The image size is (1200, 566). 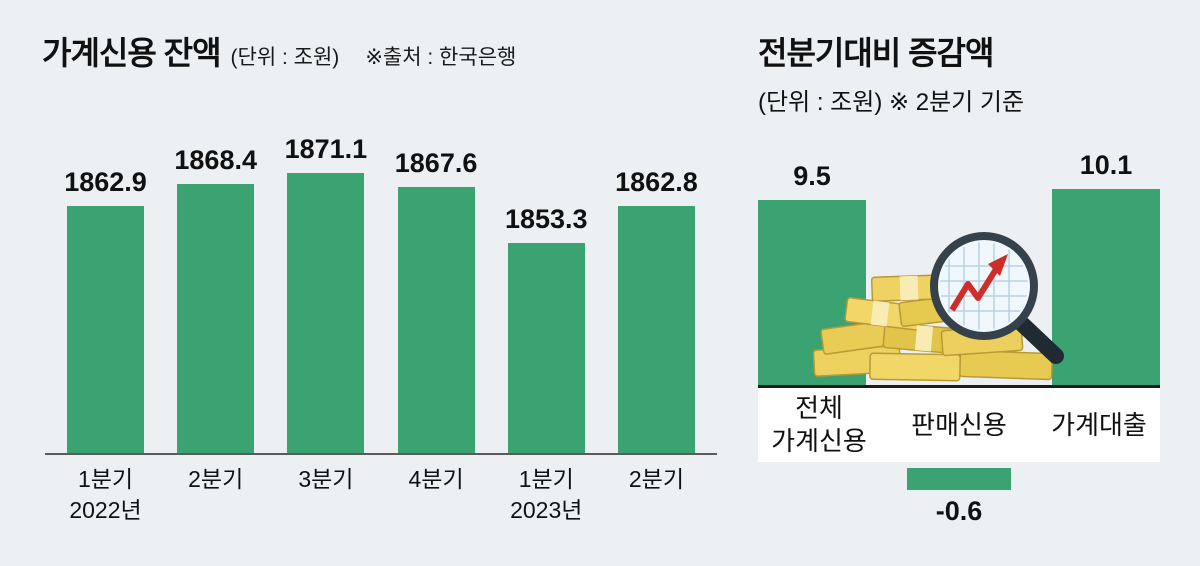 I want to click on x-axis-label-sales-credit: 판매신용, so click(x=959, y=425).